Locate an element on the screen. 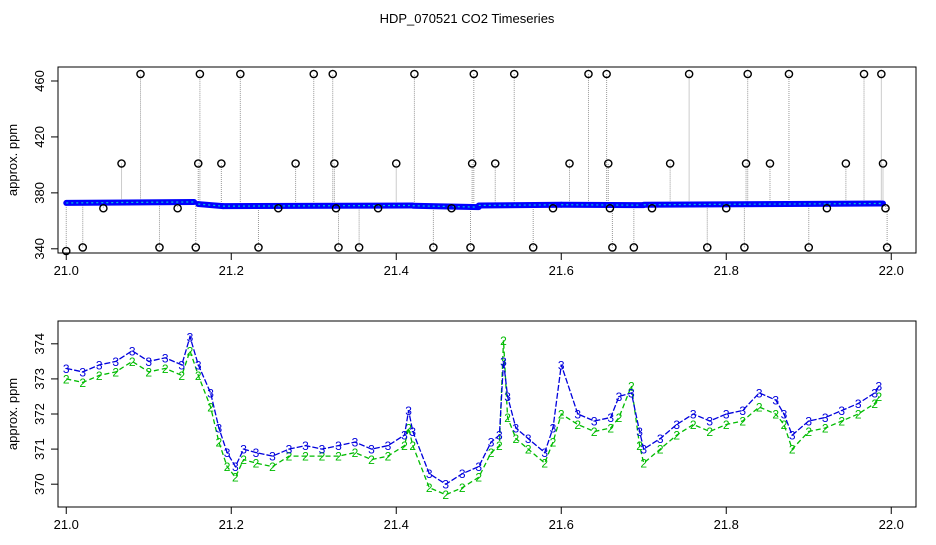 The height and width of the screenshot is (545, 936). bottom-x-tick-label: 21.0 is located at coordinates (66, 524).